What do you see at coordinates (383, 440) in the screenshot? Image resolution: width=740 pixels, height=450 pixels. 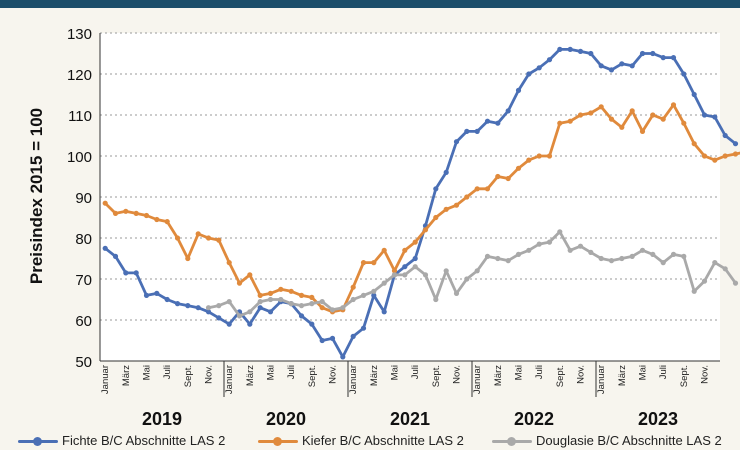 I see `legend-label-kiefer: Kiefer B/C Abschnitte LAS 2` at bounding box center [383, 440].